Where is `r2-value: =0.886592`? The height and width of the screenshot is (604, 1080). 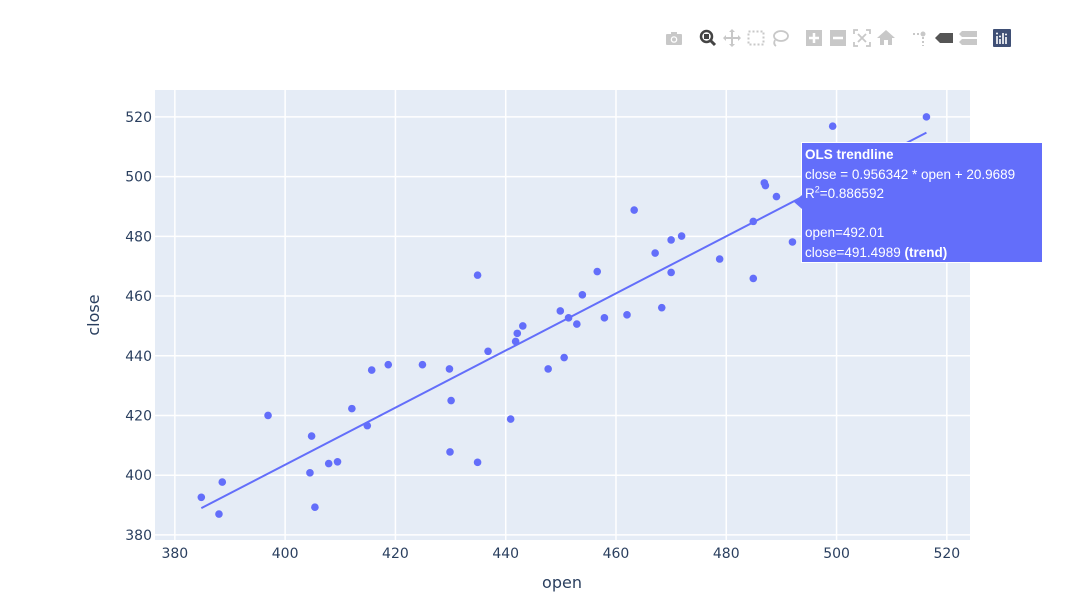 r2-value: =0.886592 is located at coordinates (851, 193).